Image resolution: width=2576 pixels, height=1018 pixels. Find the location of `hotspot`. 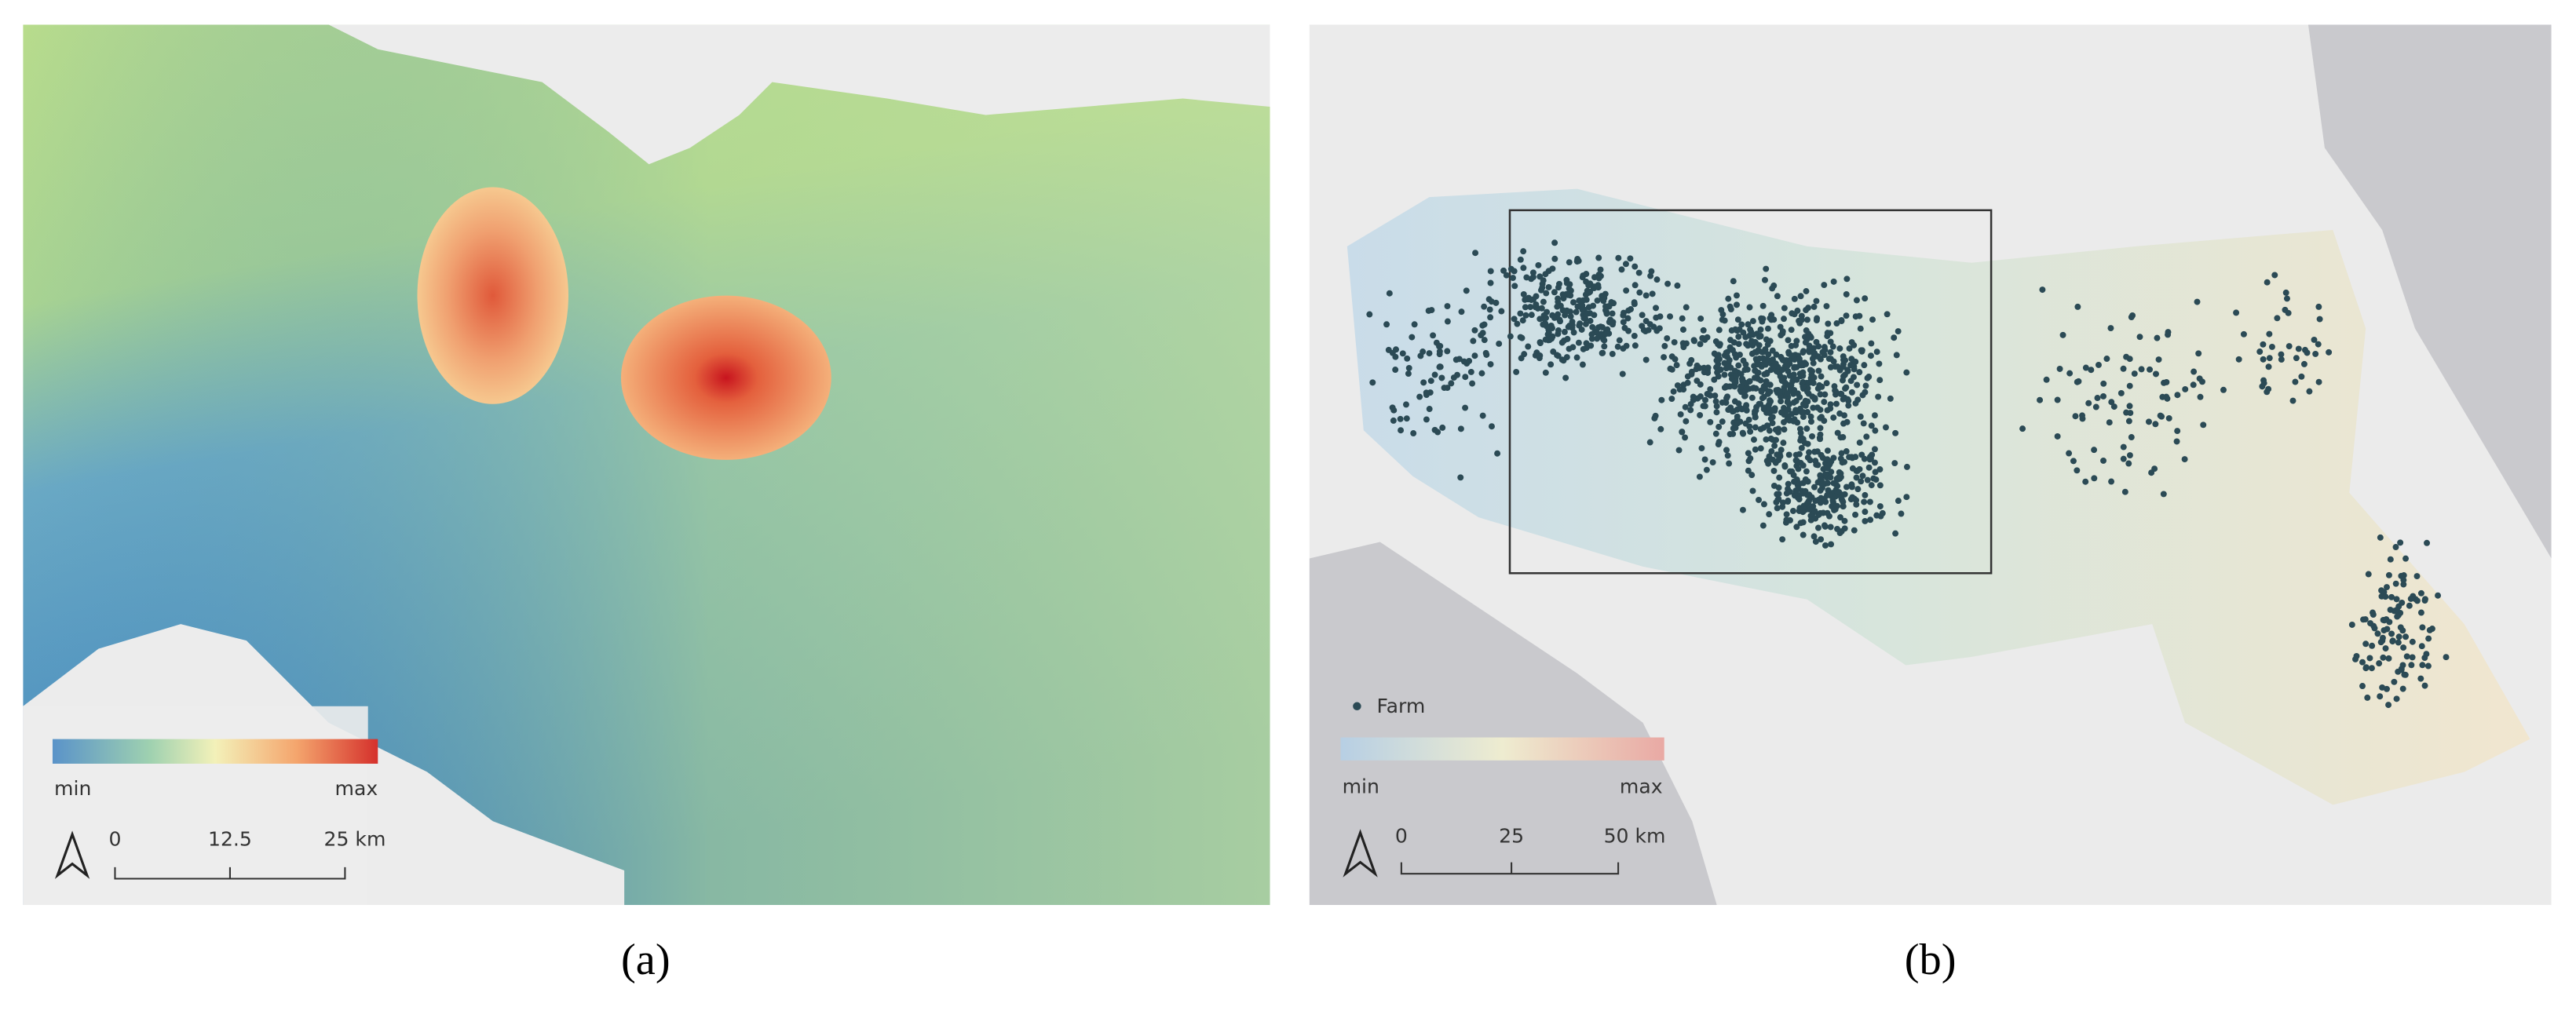

hotspot is located at coordinates (493, 296).